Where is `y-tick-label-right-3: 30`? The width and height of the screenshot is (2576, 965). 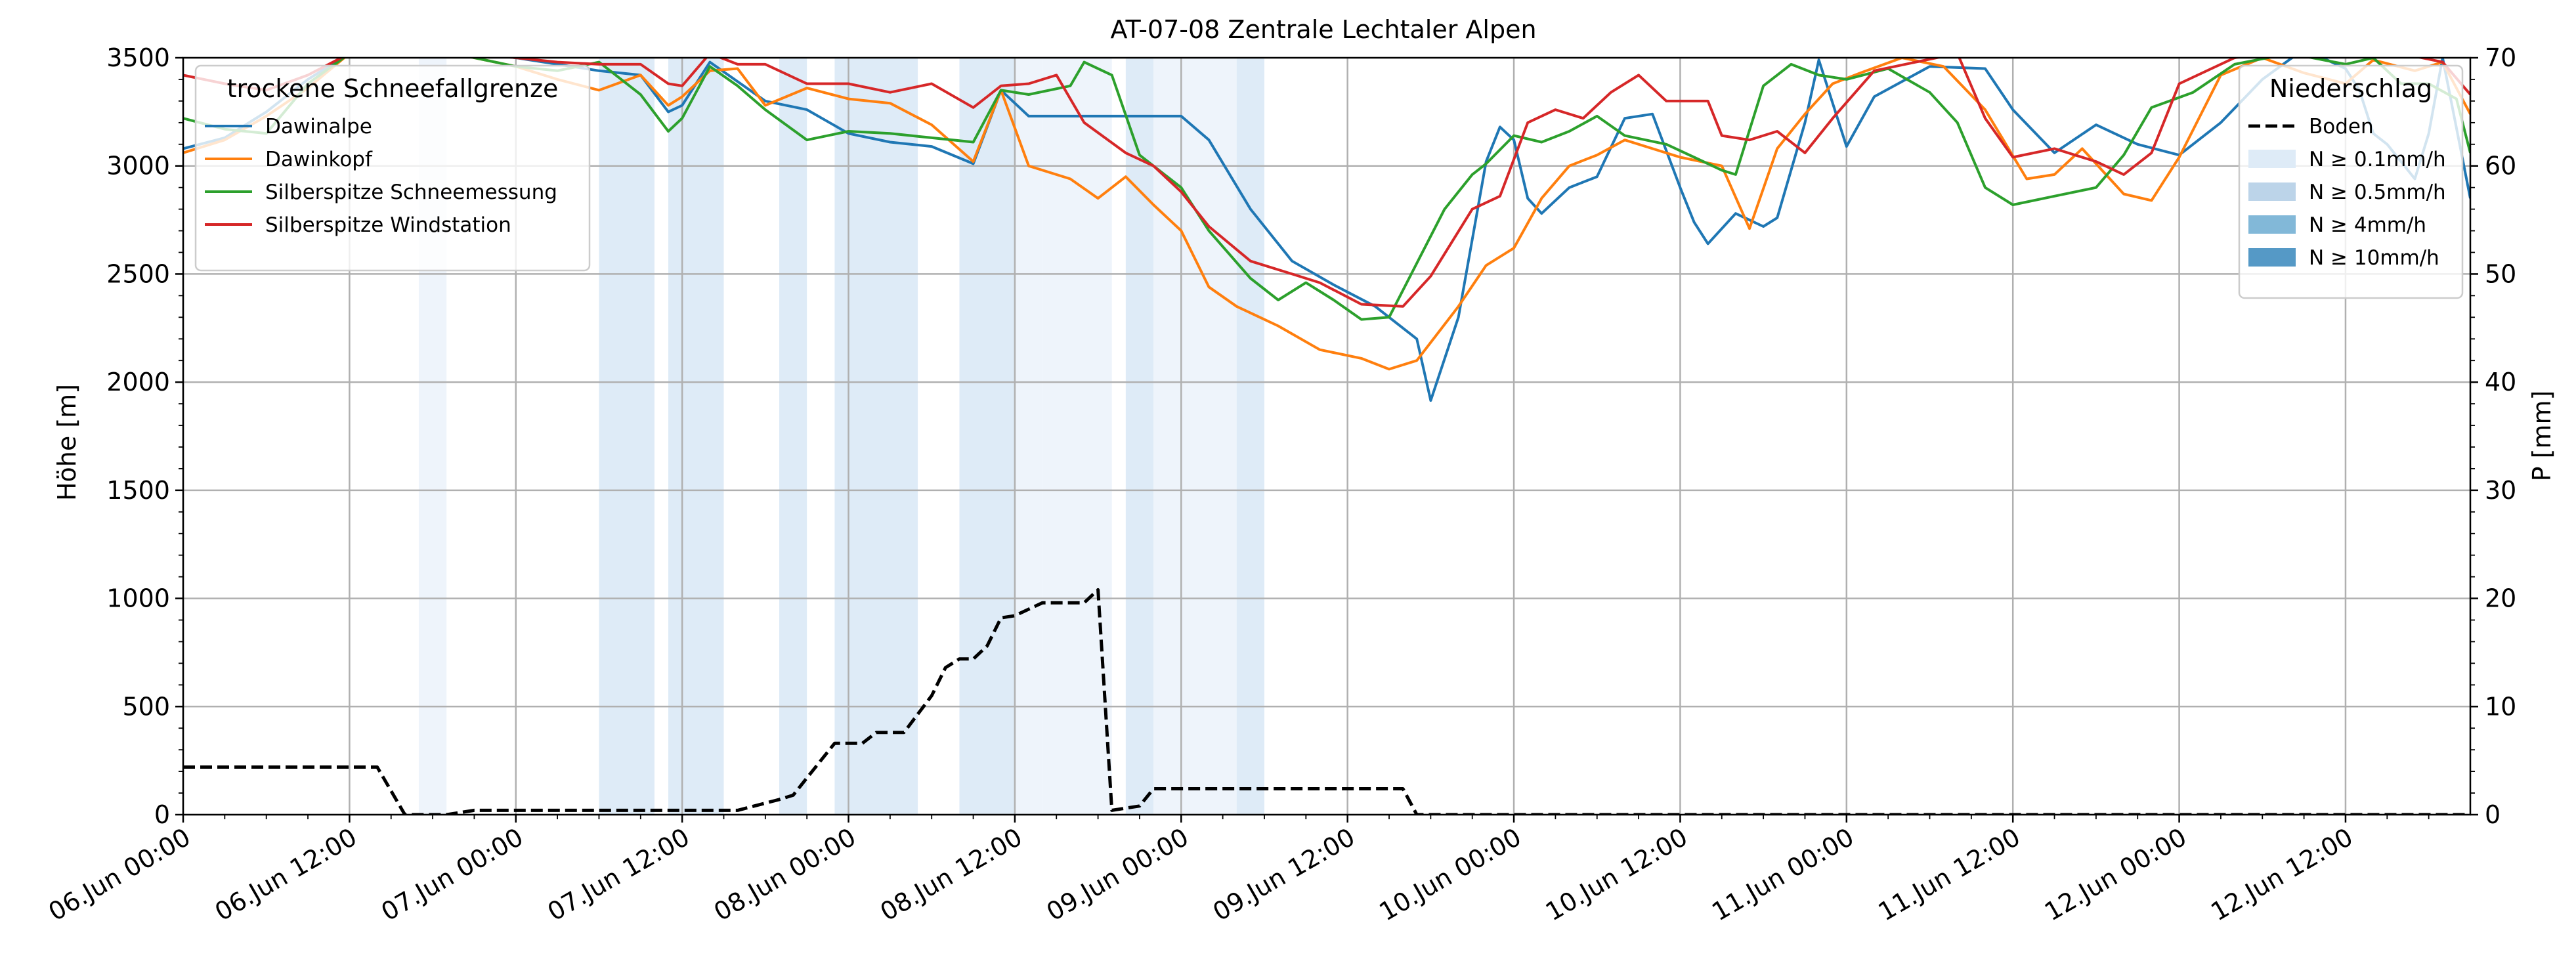 y-tick-label-right-3: 30 is located at coordinates (2500, 490).